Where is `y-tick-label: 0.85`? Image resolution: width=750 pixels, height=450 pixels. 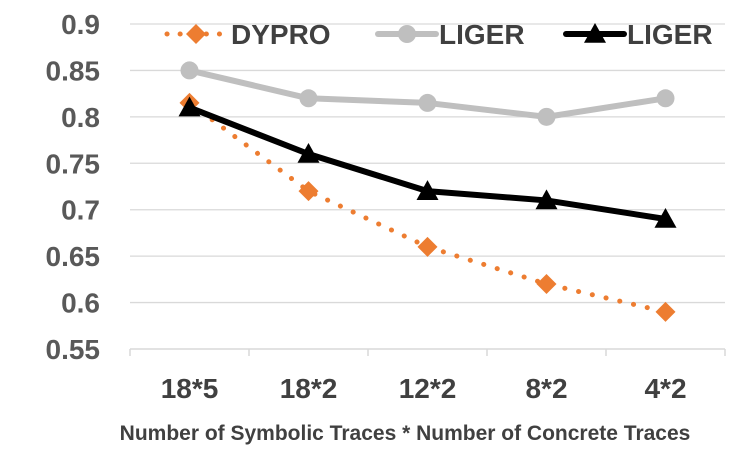 y-tick-label: 0.85 is located at coordinates (73, 70).